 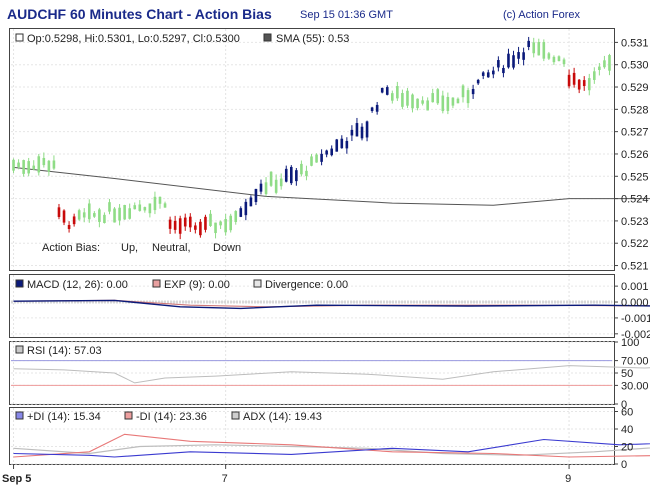 I want to click on ohlc-legend-swatch, so click(x=19, y=37).